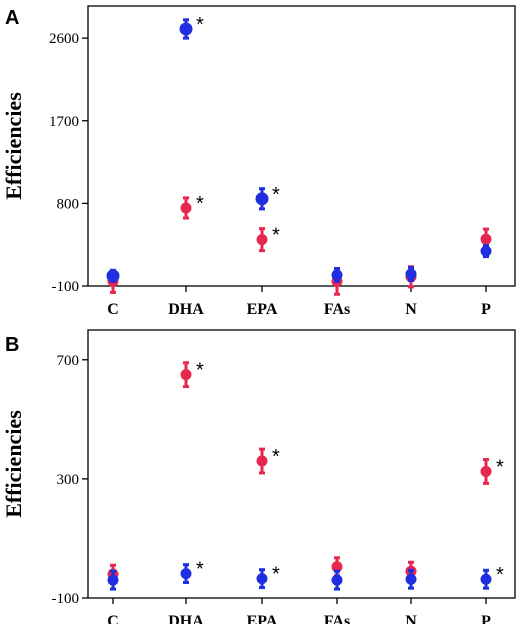 The height and width of the screenshot is (624, 526). Describe the element at coordinates (68, 480) in the screenshot. I see `y-tick-label: 300` at that location.